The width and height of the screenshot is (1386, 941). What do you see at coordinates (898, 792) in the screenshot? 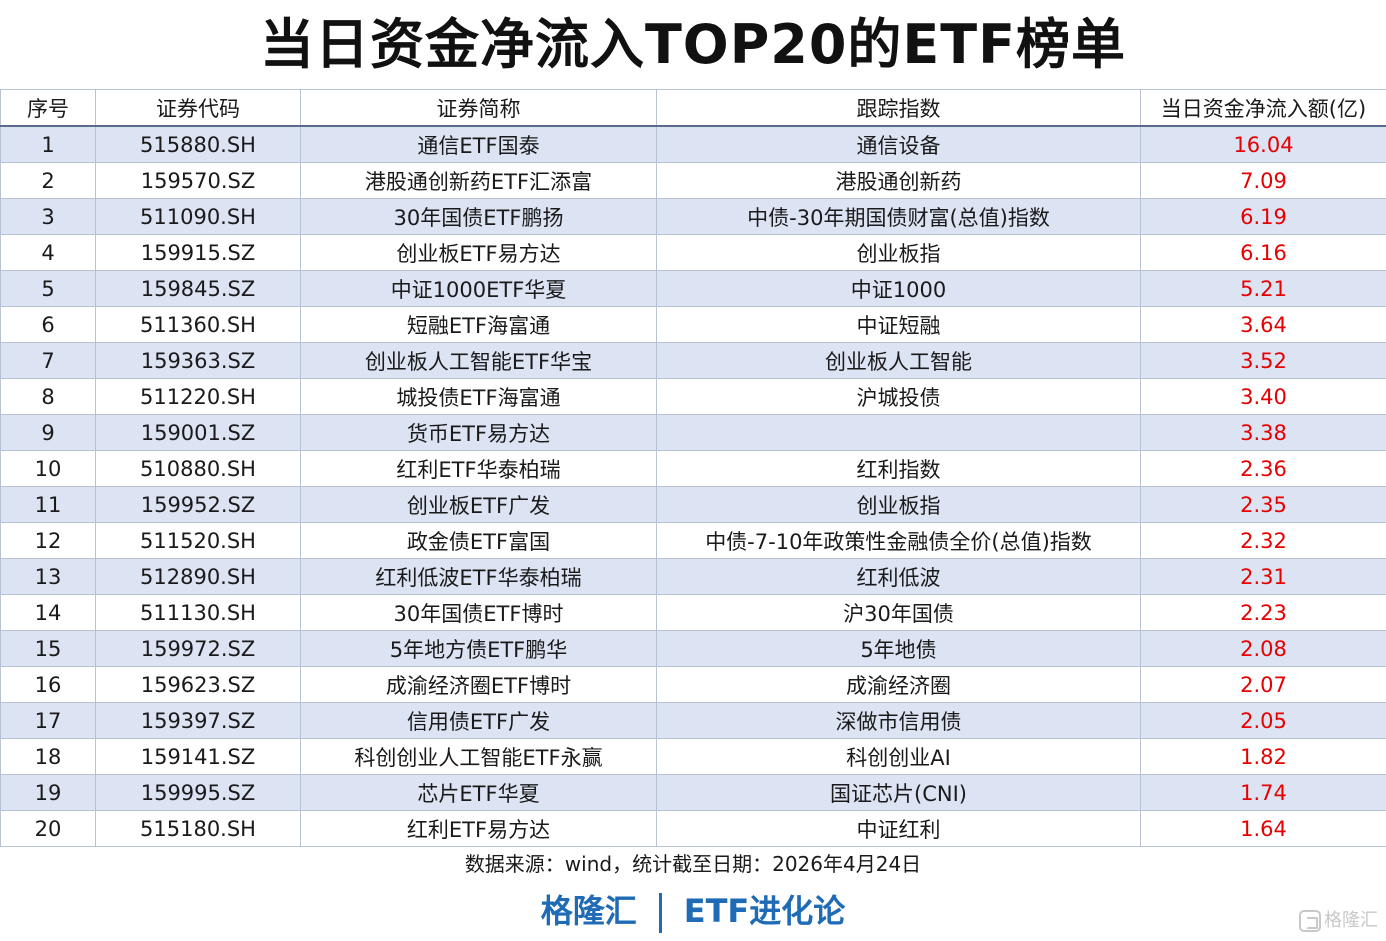
I see `cell-tracking-index: 国证芯片(CNI)` at bounding box center [898, 792].